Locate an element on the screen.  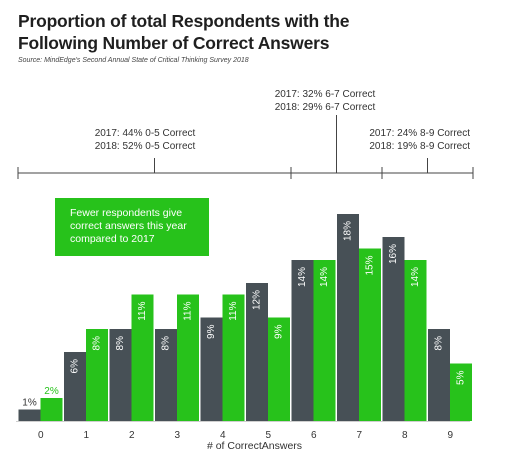
data-label-2017-0: 1% is located at coordinates (29, 403).